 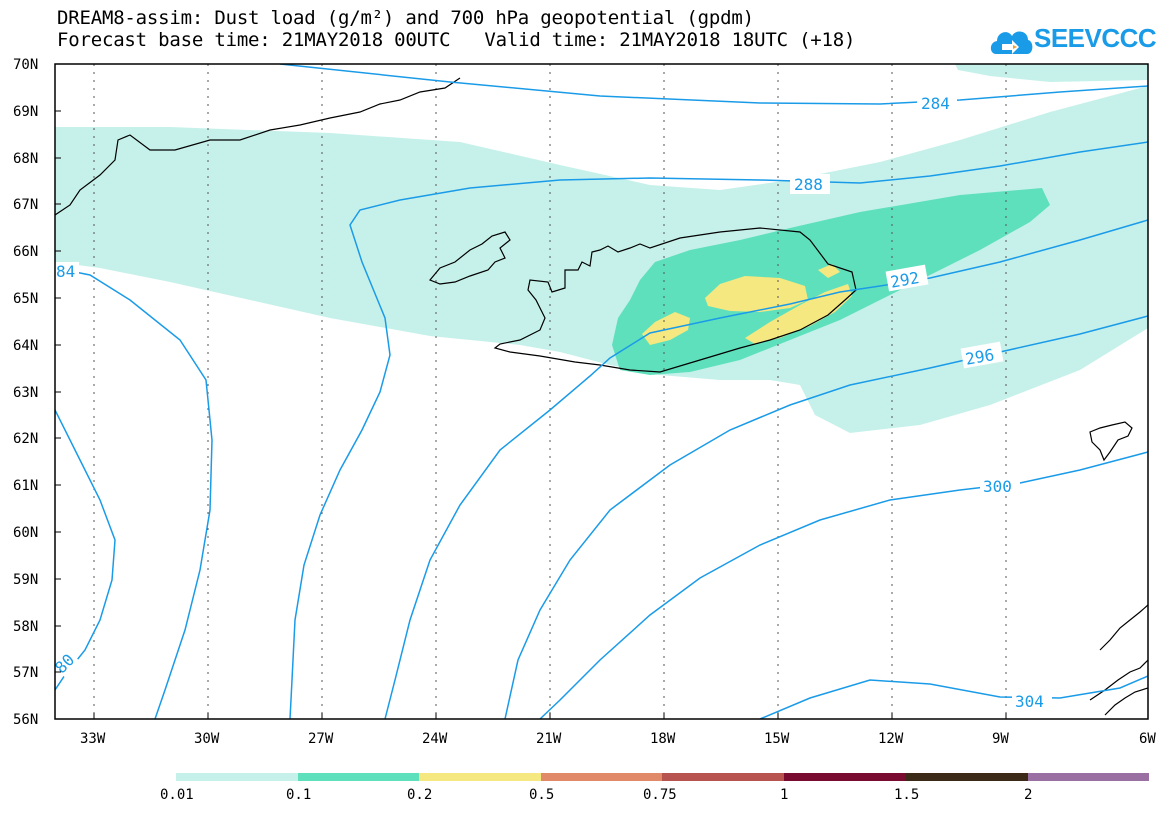 What do you see at coordinates (666, 328) in the screenshot?
I see `dust-shade-0.2-b` at bounding box center [666, 328].